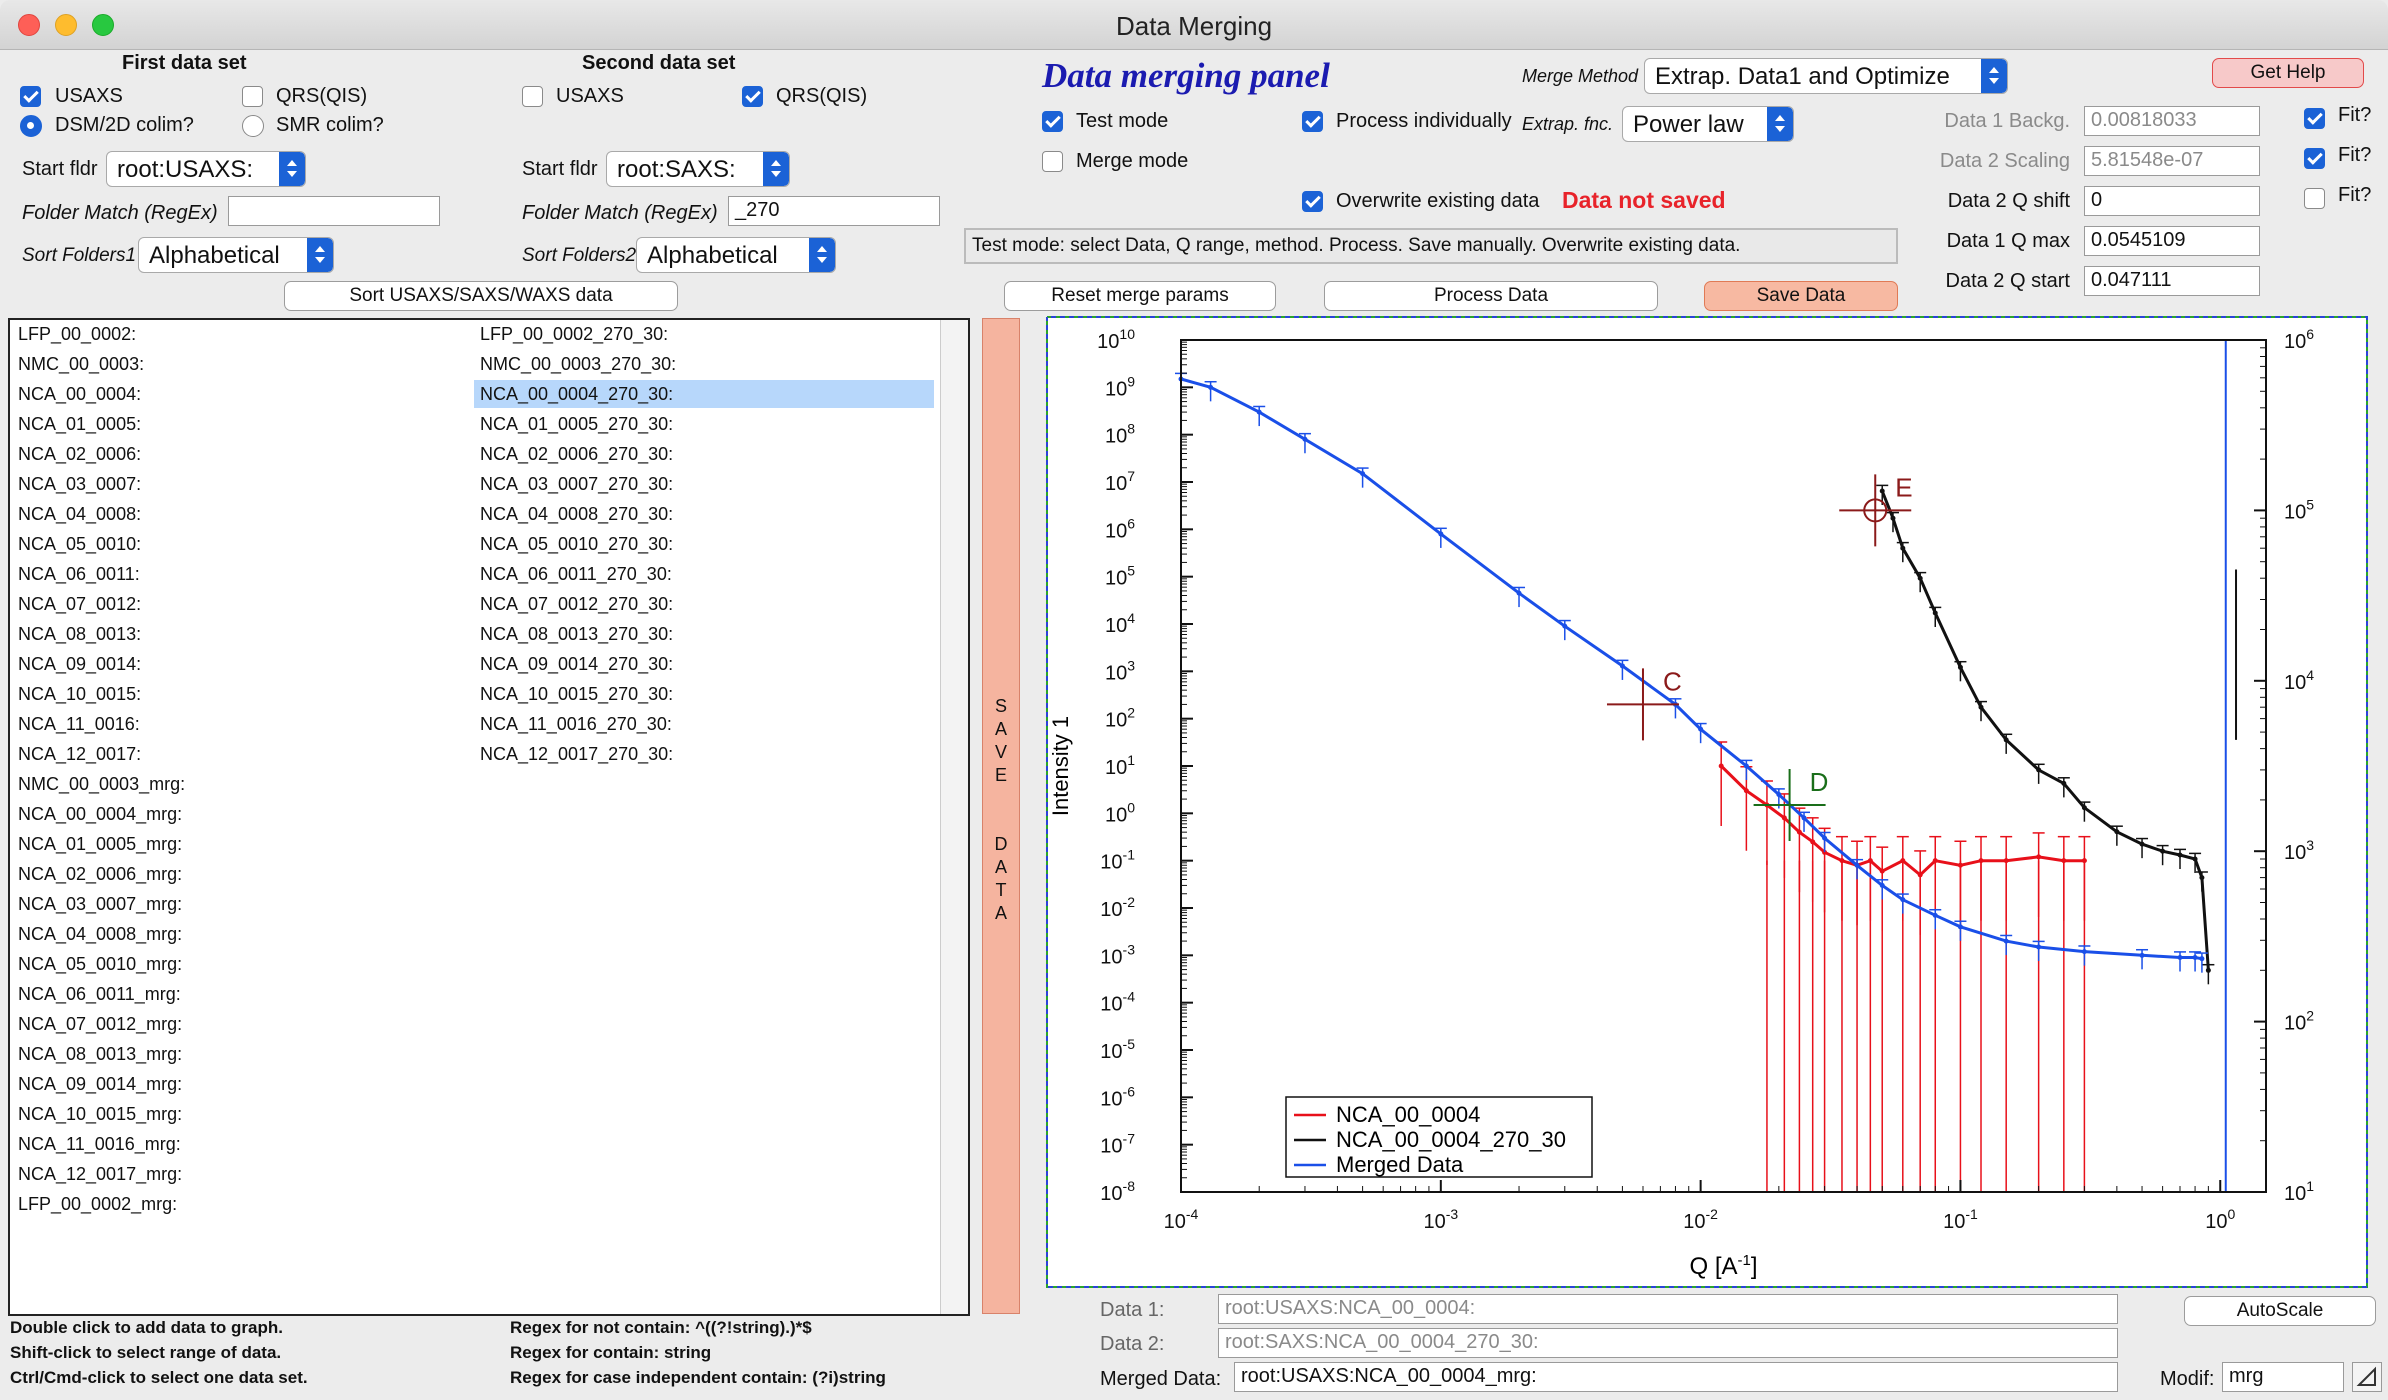 The image size is (2388, 1400). Describe the element at coordinates (1491, 296) in the screenshot. I see `process-data-button: Process Data` at that location.